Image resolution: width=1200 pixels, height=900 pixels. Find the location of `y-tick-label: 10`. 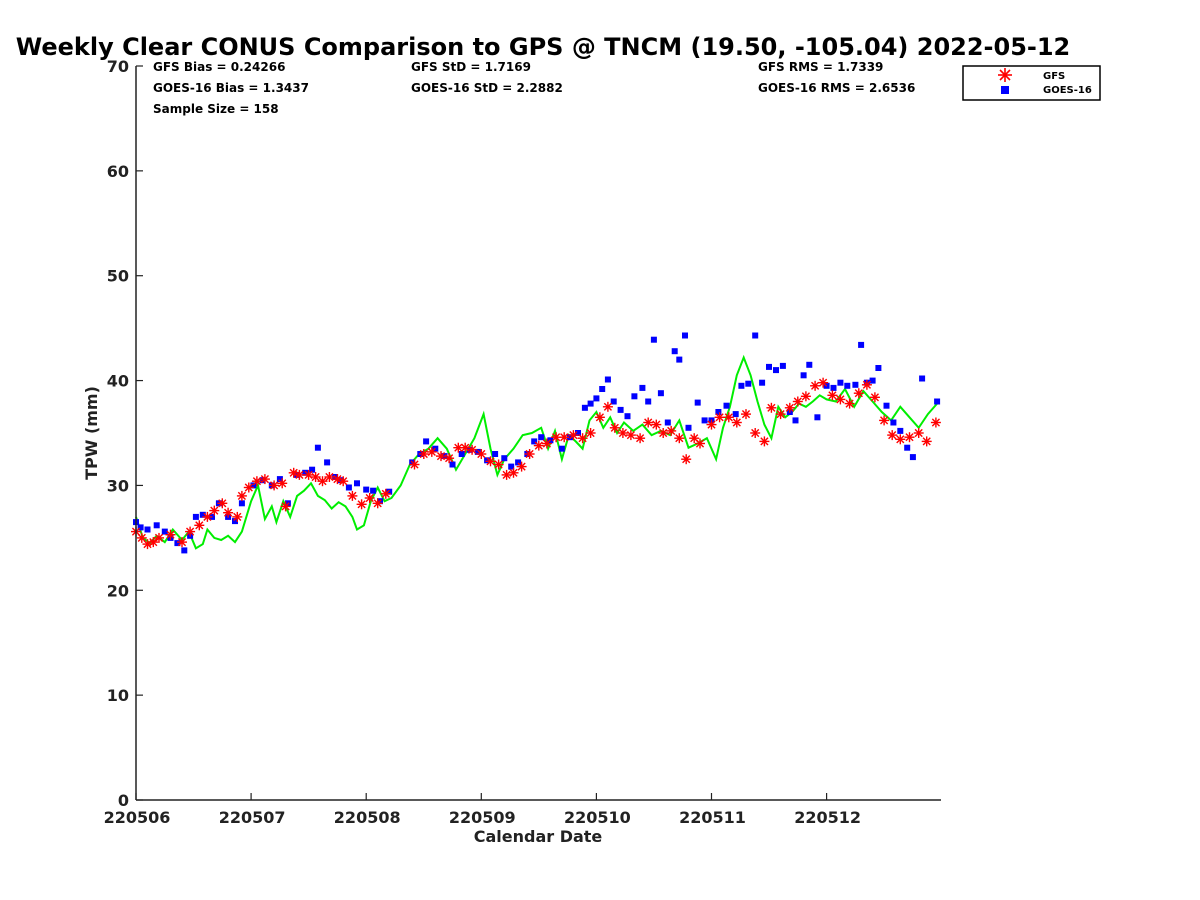

y-tick-label: 10 is located at coordinates (118, 695).